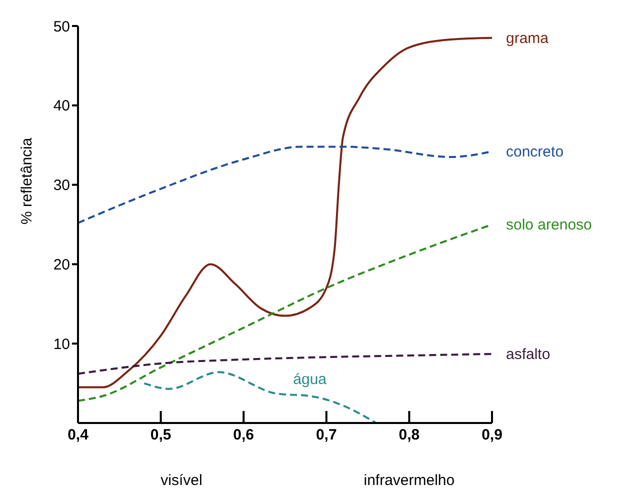  Describe the element at coordinates (409, 480) in the screenshot. I see `text: infravermelho` at that location.